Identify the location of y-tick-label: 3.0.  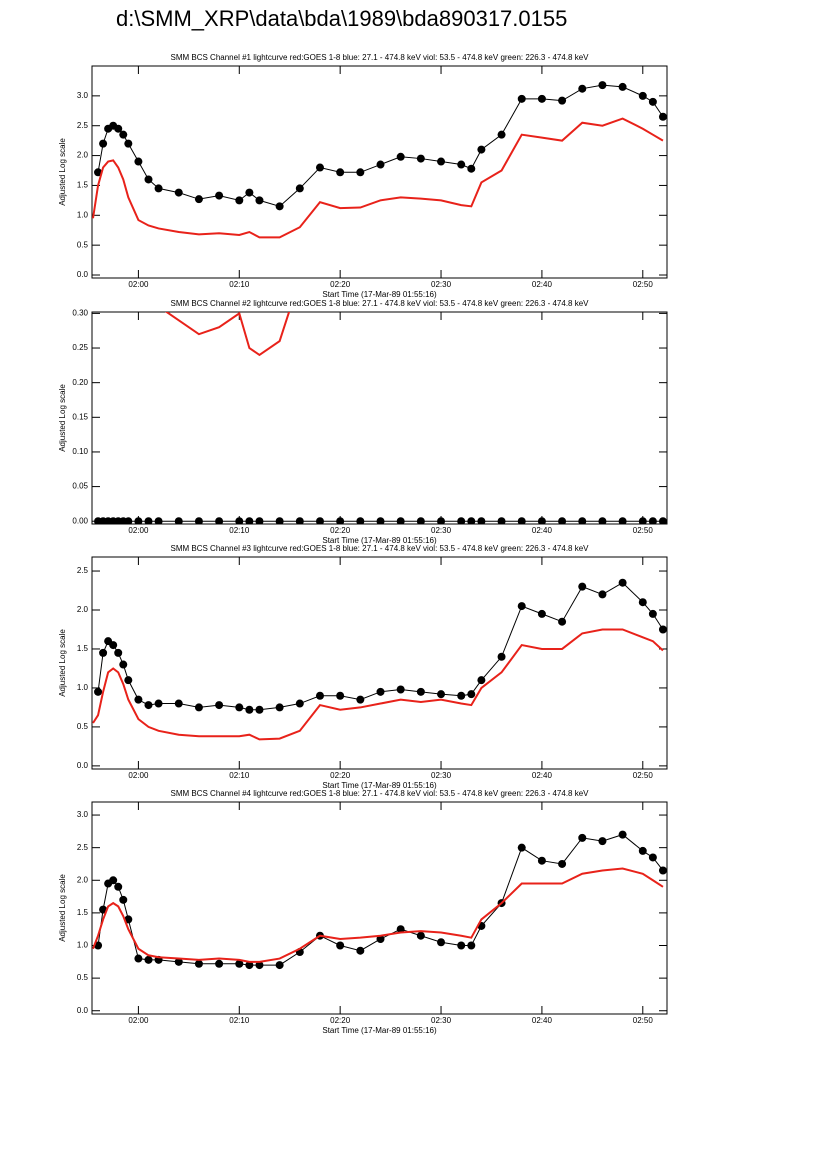
(83, 95).